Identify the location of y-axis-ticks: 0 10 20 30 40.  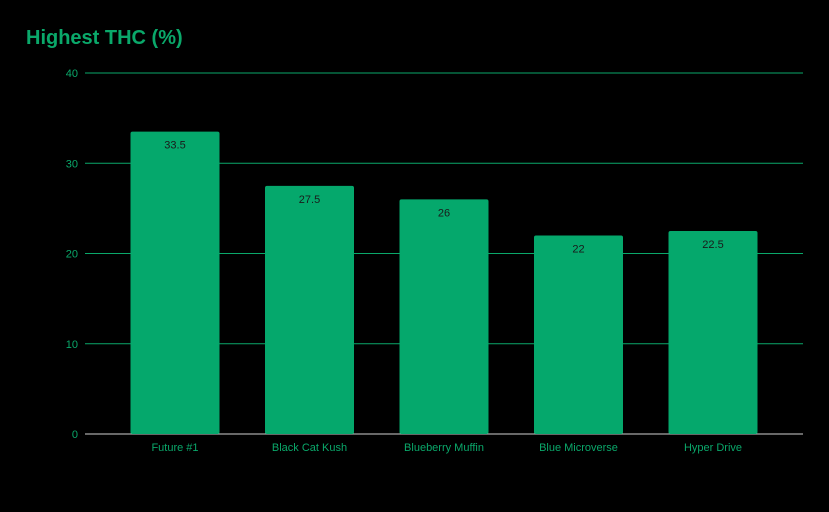
(72, 254).